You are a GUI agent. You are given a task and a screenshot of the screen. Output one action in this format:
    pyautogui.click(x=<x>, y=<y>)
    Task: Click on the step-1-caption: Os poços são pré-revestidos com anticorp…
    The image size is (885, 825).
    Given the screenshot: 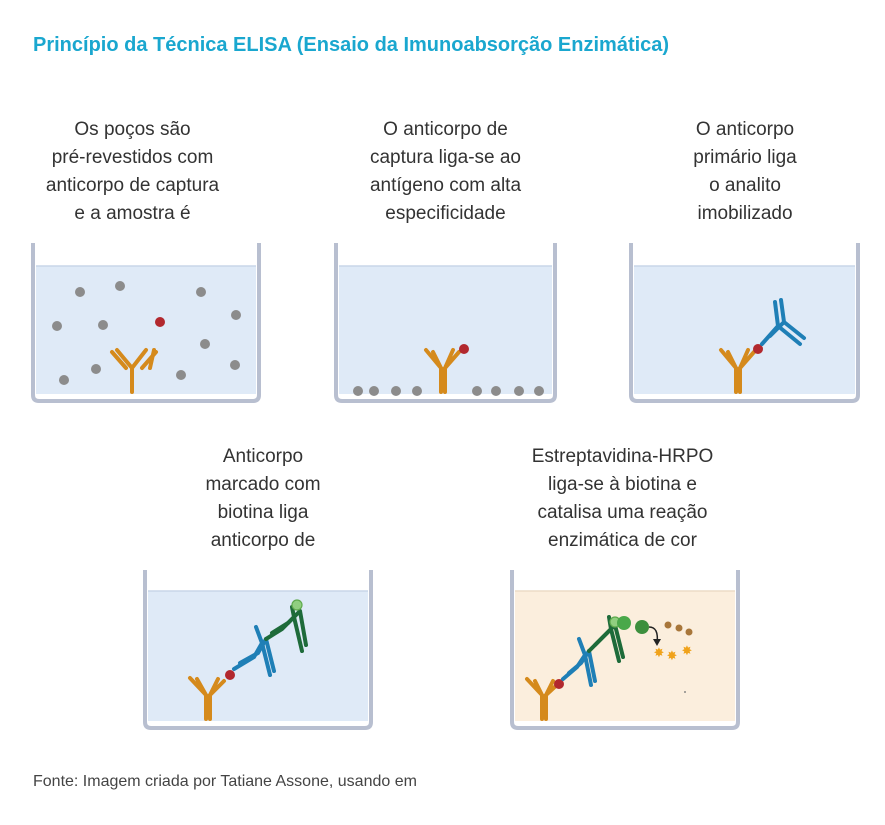 What is the action you would take?
    pyautogui.click(x=132, y=172)
    